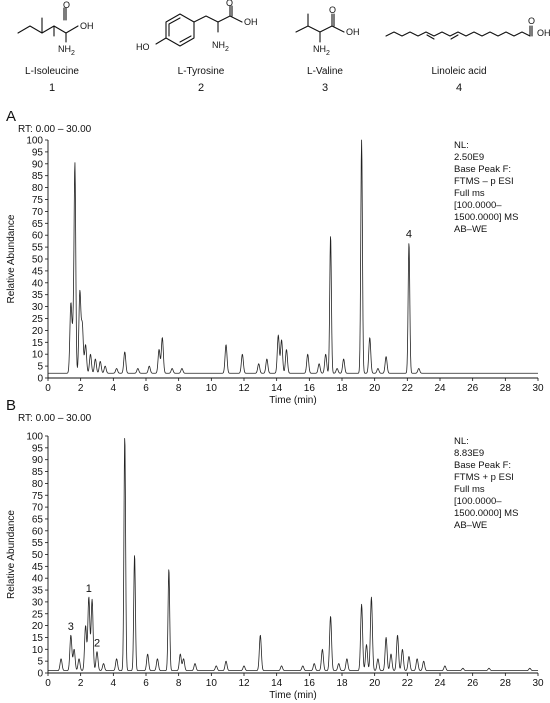 The image size is (550, 703). I want to click on y-tick-label-b-95: 95, so click(38, 448).